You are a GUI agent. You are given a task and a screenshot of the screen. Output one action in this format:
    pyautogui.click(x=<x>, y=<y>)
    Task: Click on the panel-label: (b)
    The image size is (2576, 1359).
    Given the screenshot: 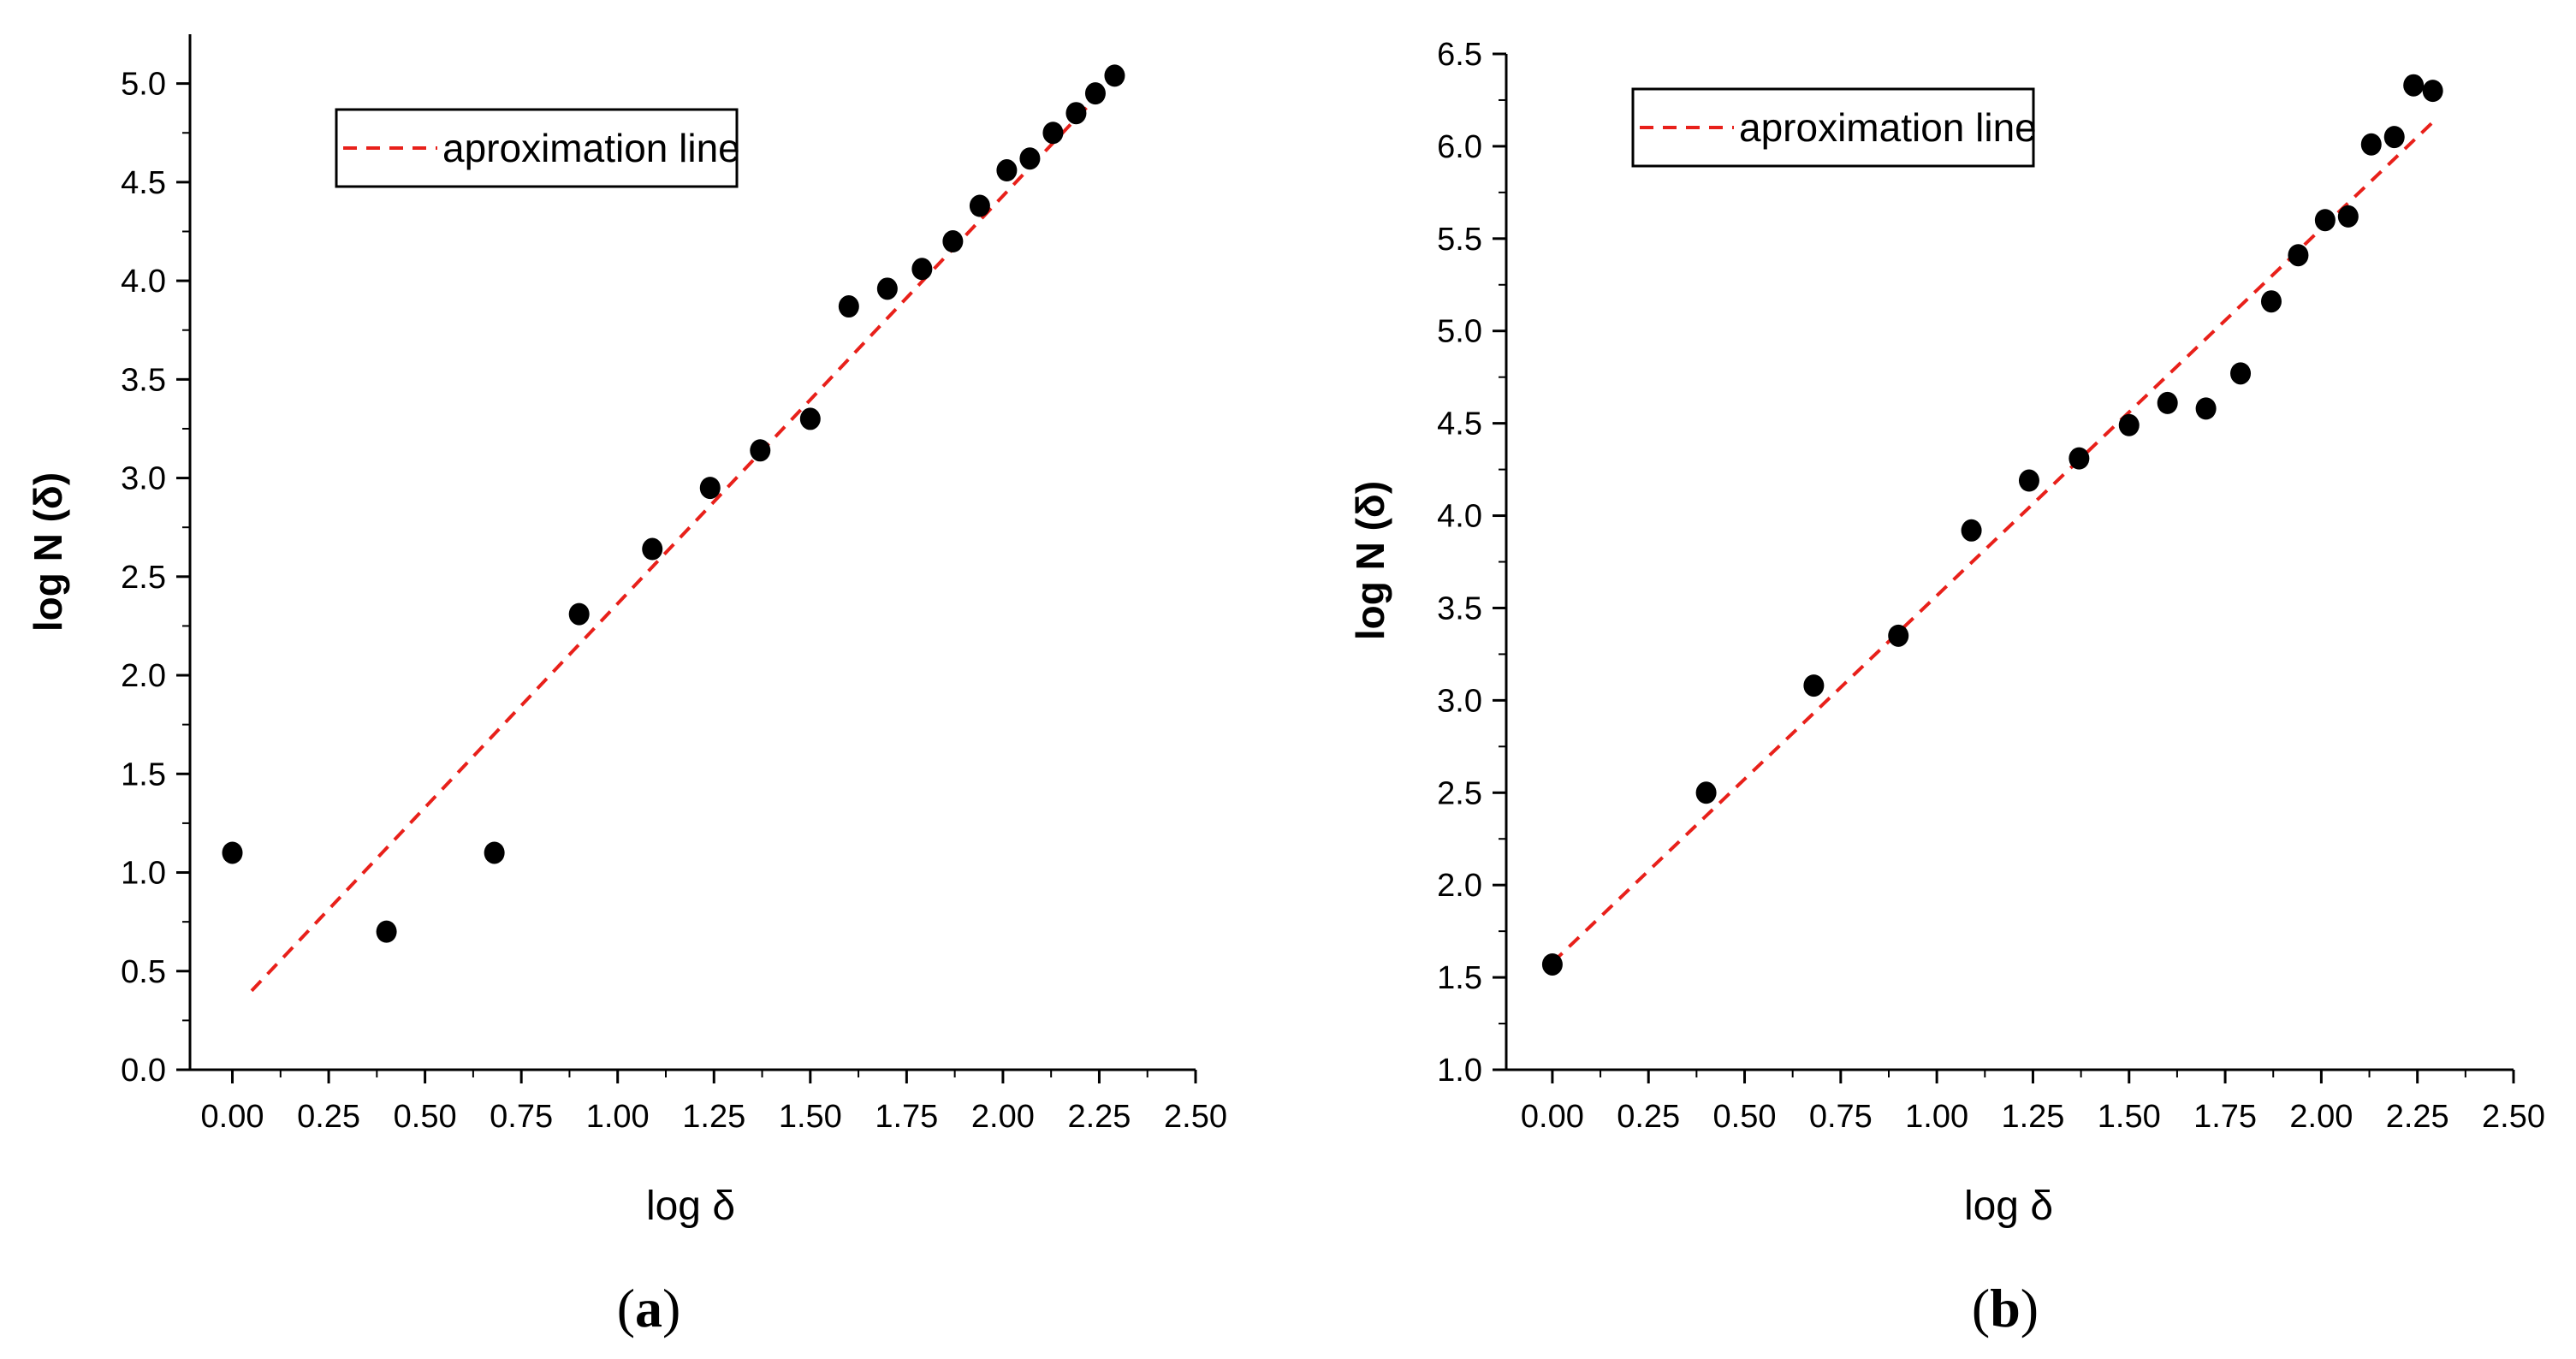 What is the action you would take?
    pyautogui.click(x=2005, y=1308)
    